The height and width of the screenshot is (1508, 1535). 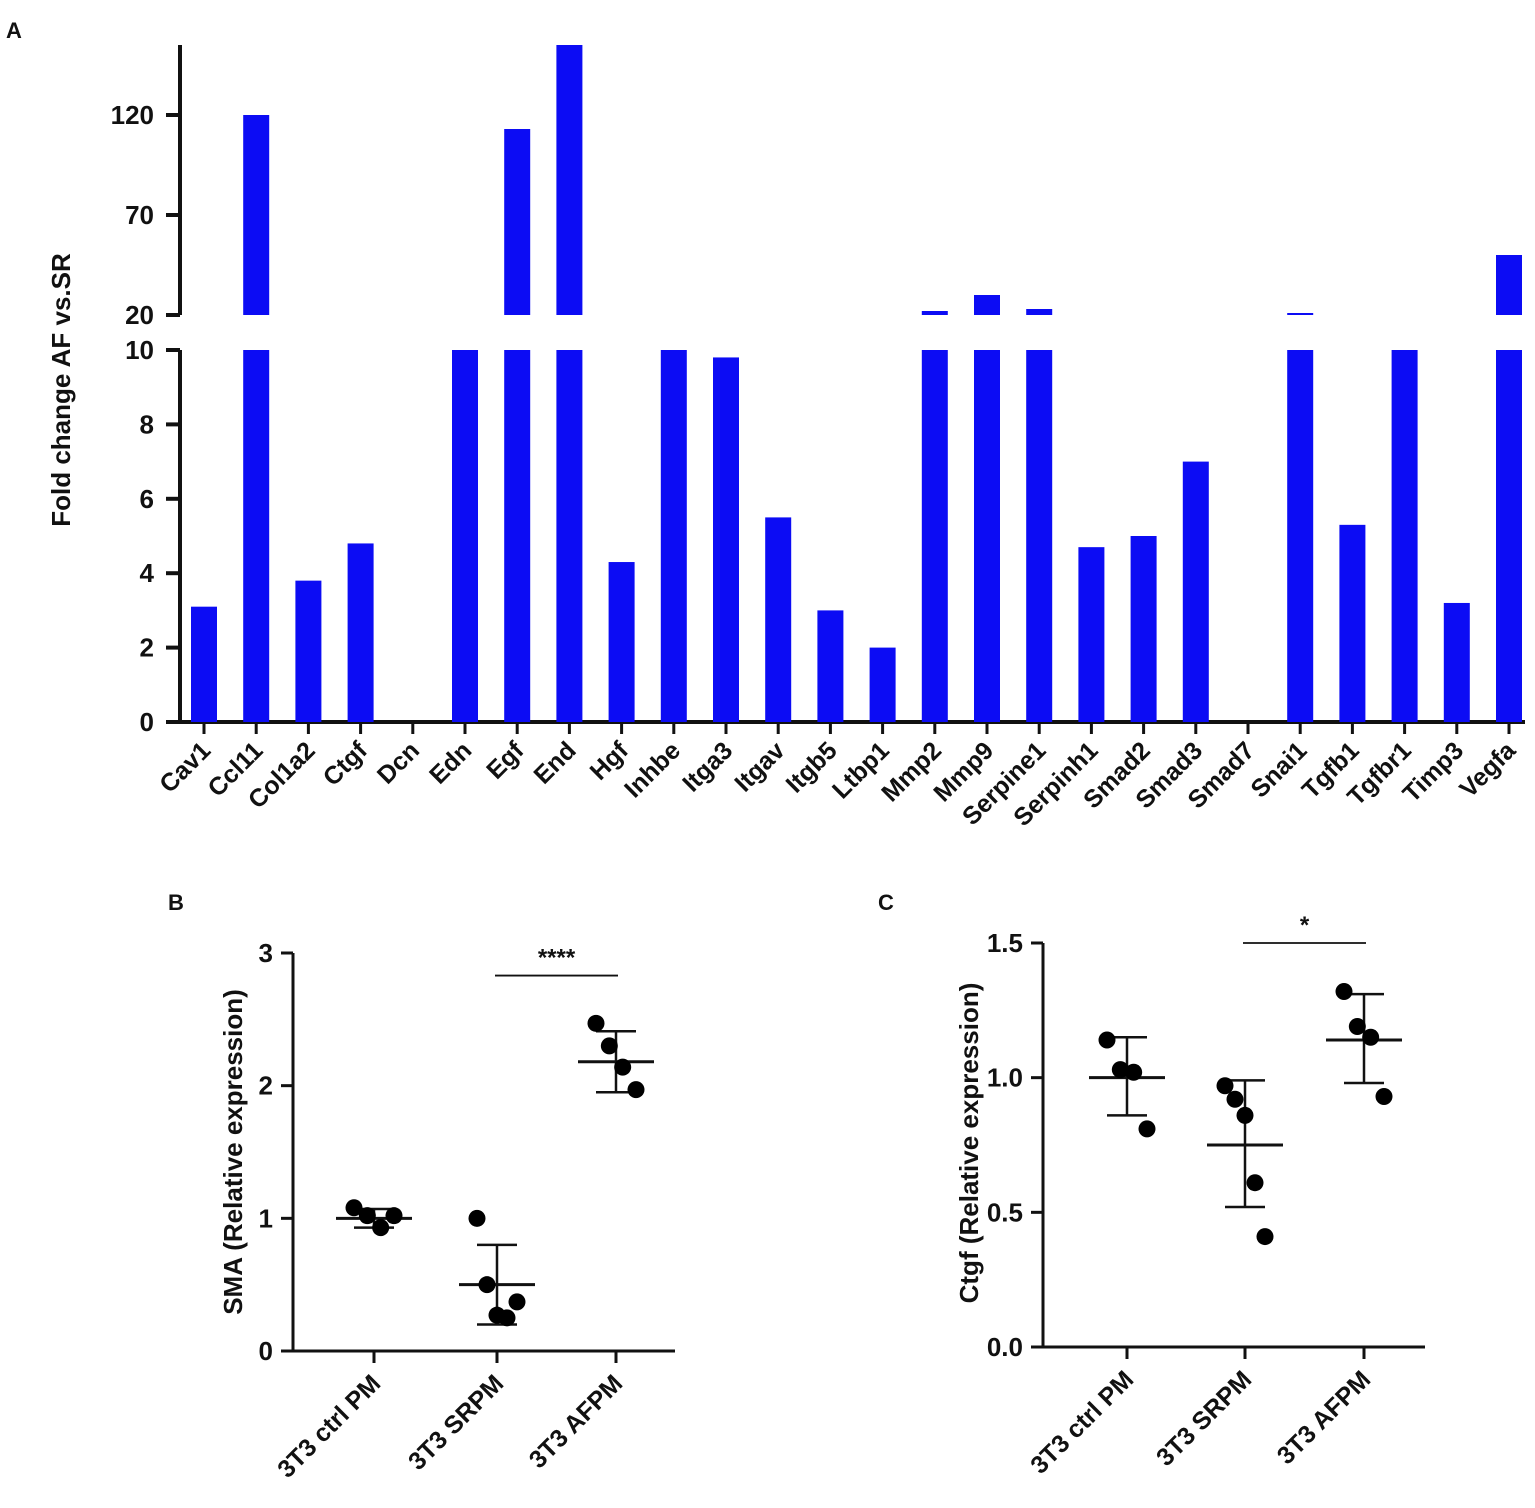 I want to click on panel-a-x-tick-label: Dcn, so click(x=398, y=762).